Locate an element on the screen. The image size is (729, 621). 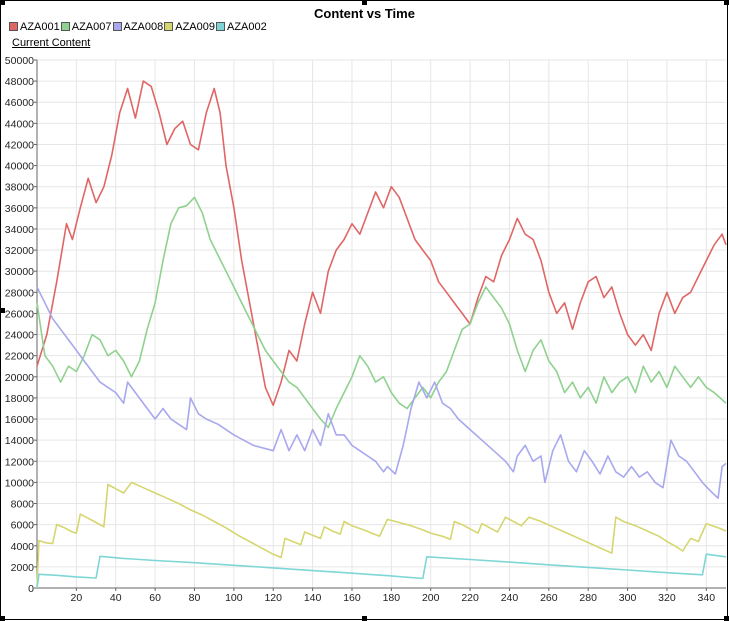
y-tick-label: 6000 is located at coordinates (23, 526).